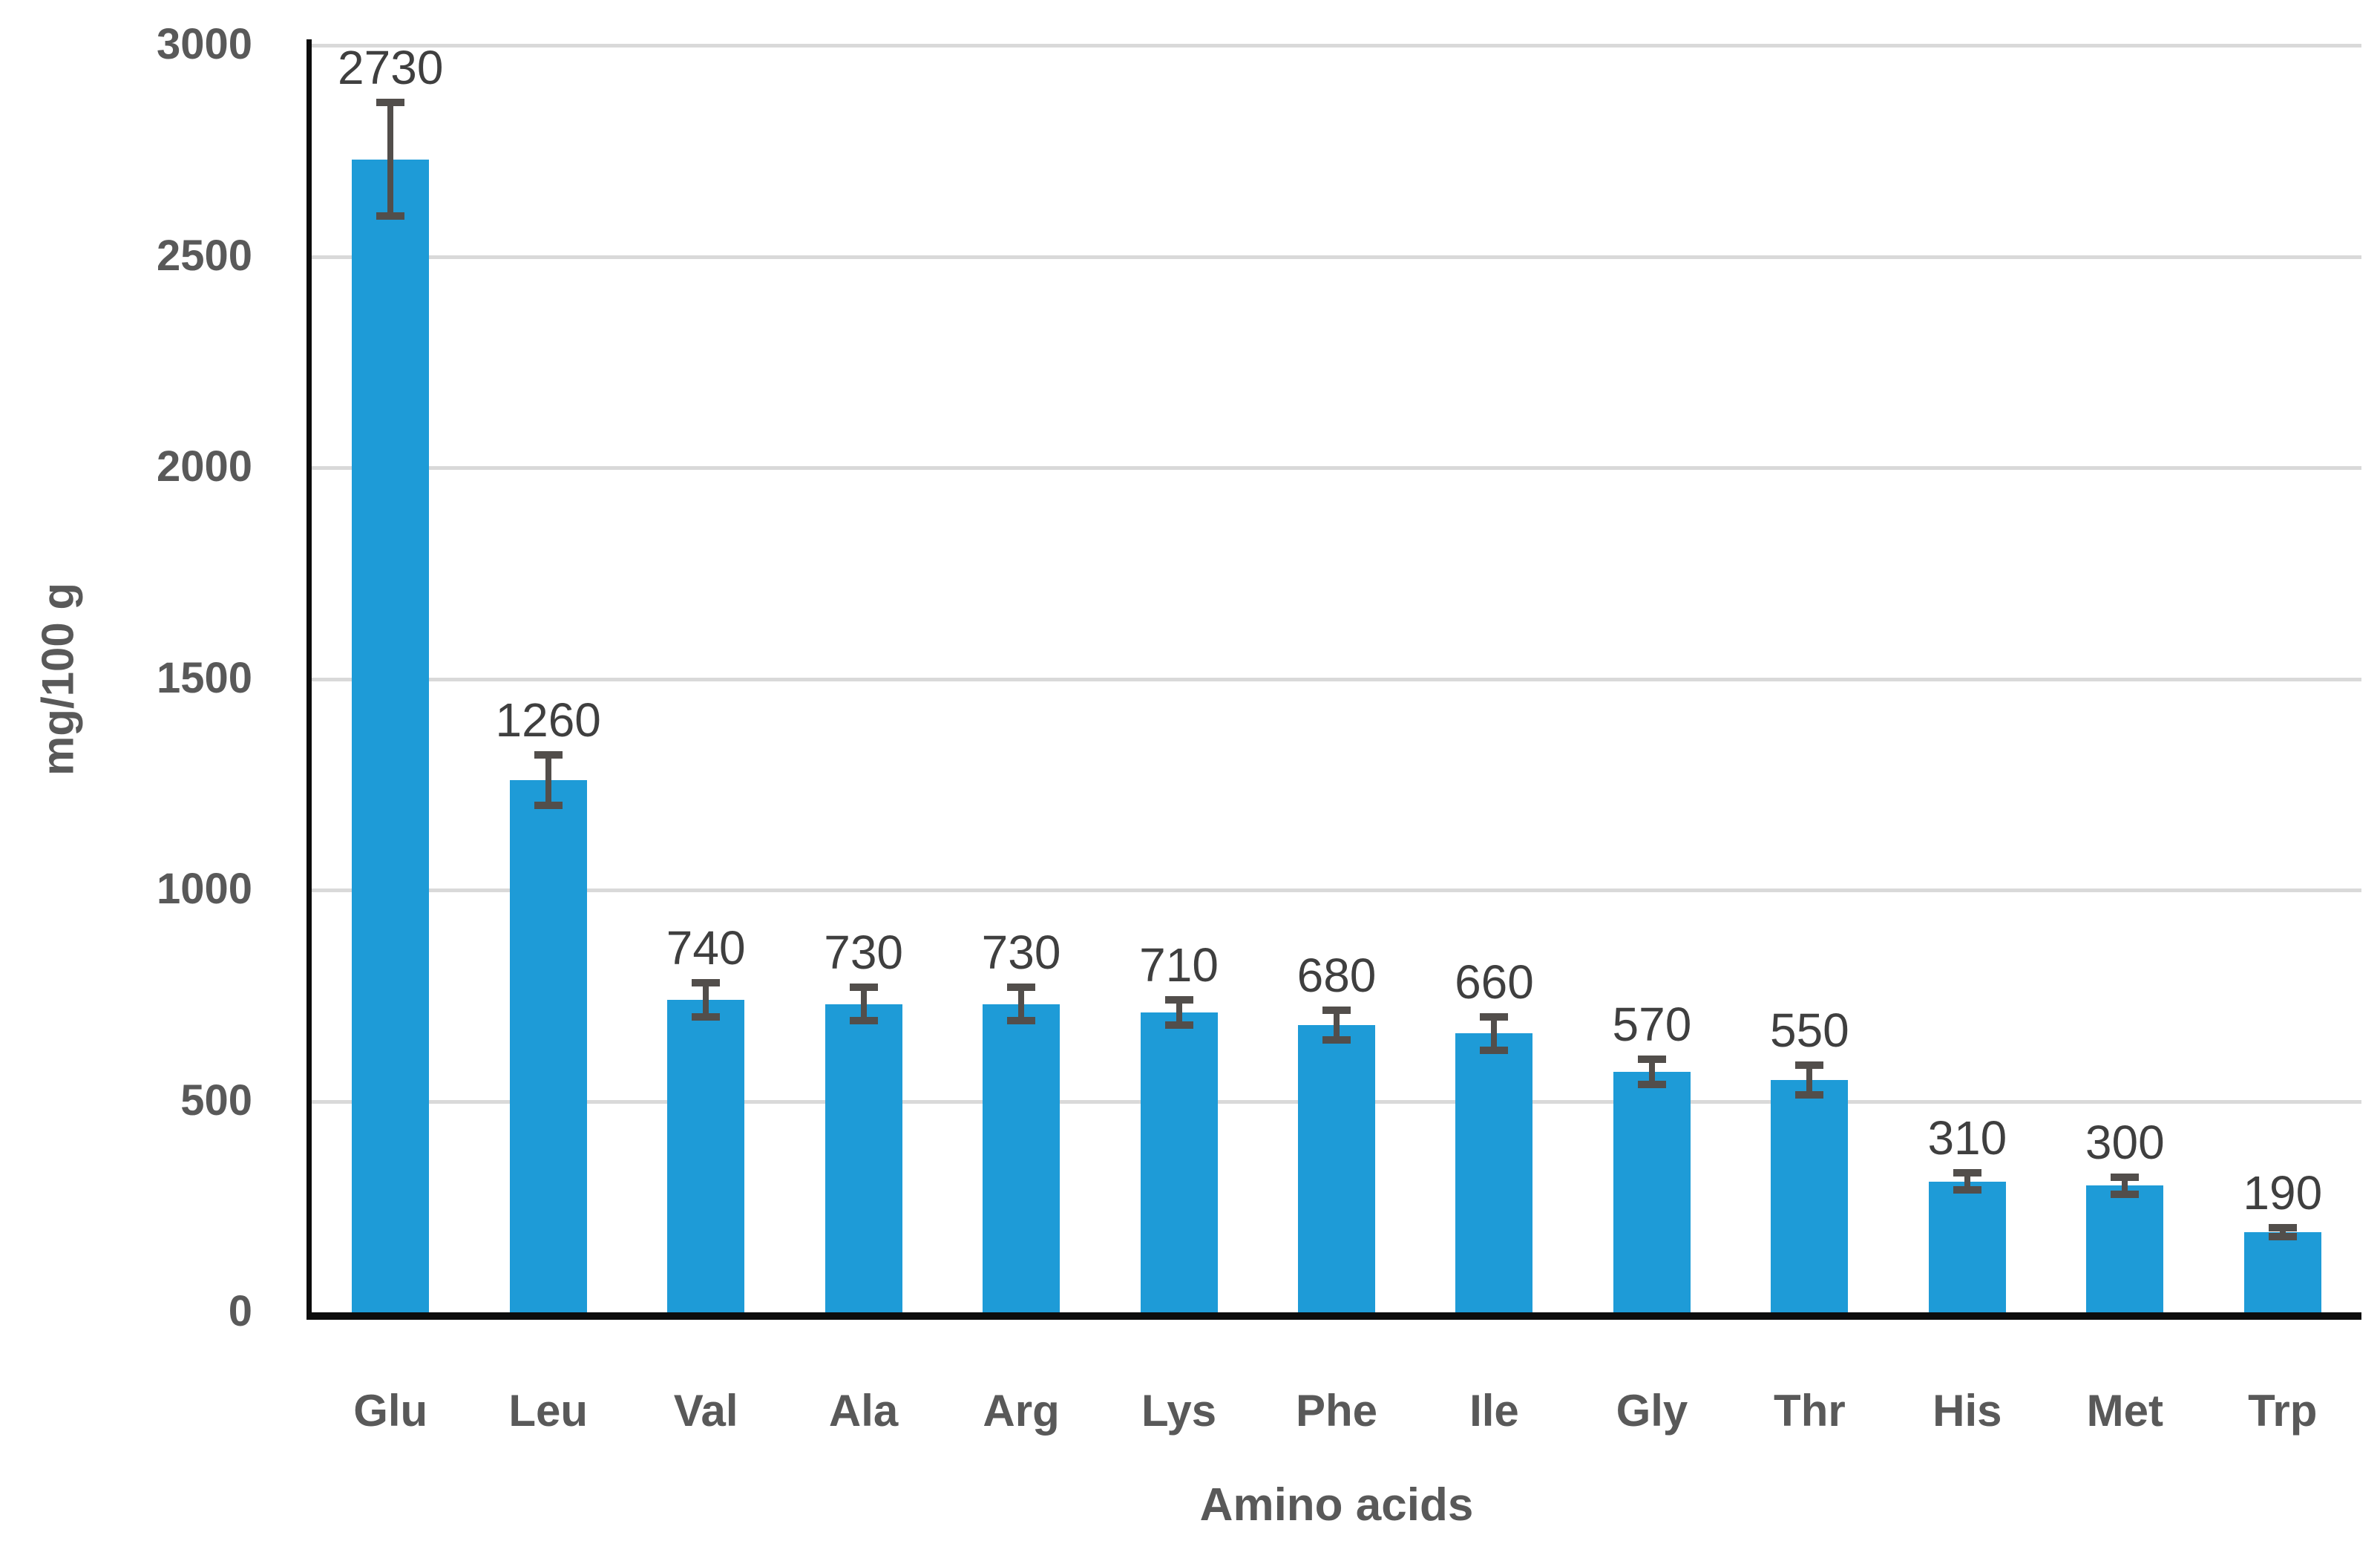 The height and width of the screenshot is (1561, 2380). Describe the element at coordinates (1652, 1024) in the screenshot. I see `data-label: 570` at that location.